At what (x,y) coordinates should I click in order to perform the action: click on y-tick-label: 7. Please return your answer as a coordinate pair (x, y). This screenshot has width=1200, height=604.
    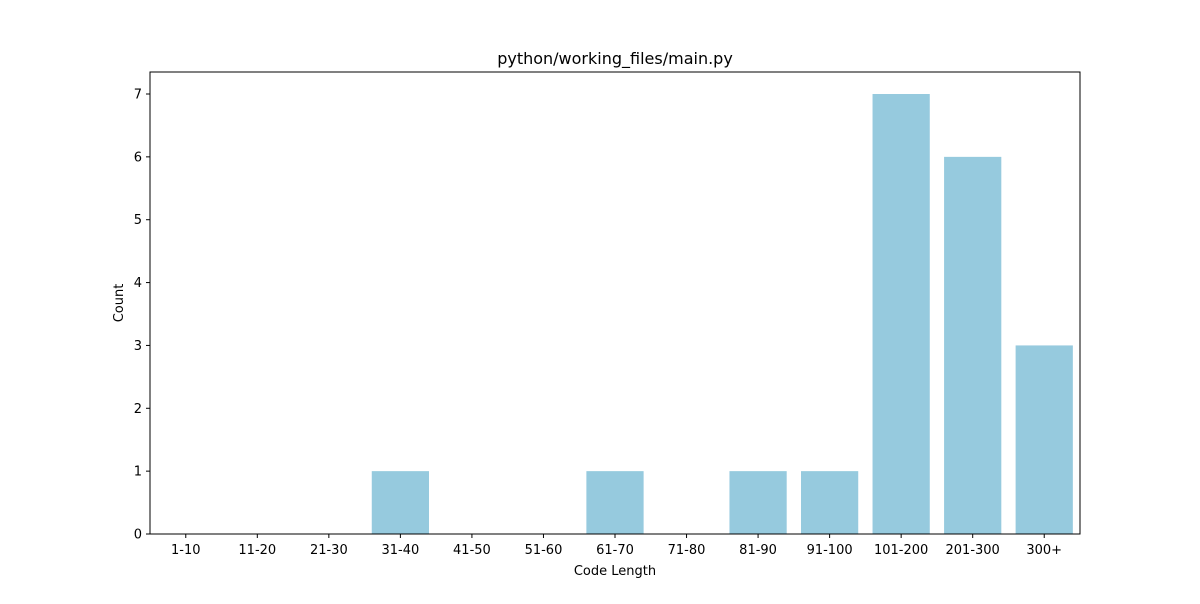
    Looking at the image, I should click on (138, 95).